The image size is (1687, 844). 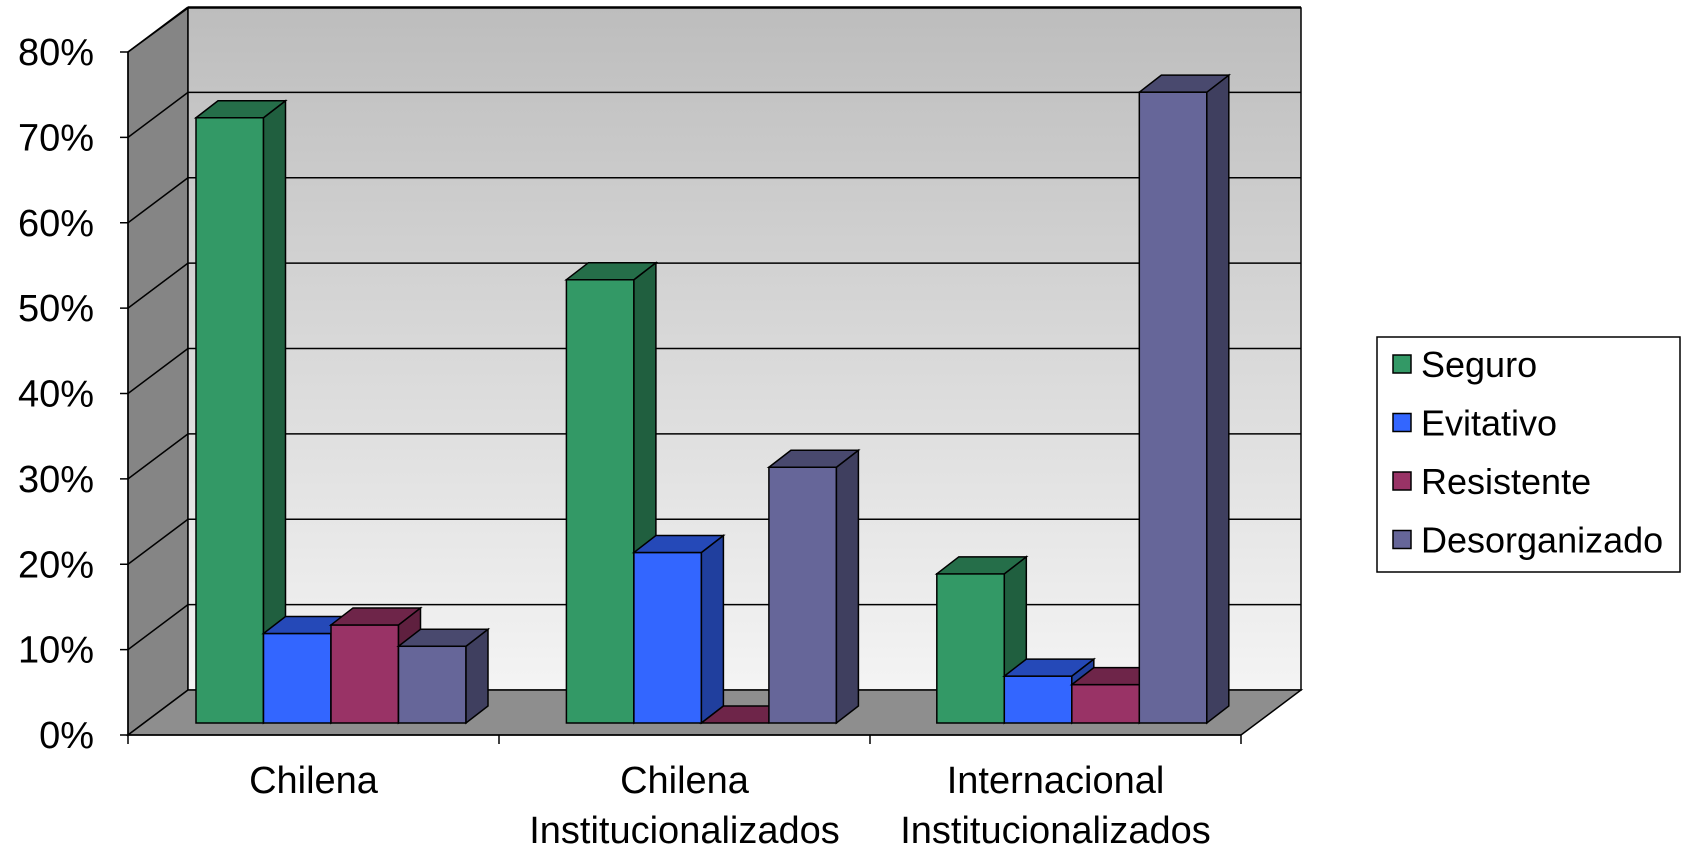 What do you see at coordinates (56, 480) in the screenshot?
I see `y-tick-label: 30%` at bounding box center [56, 480].